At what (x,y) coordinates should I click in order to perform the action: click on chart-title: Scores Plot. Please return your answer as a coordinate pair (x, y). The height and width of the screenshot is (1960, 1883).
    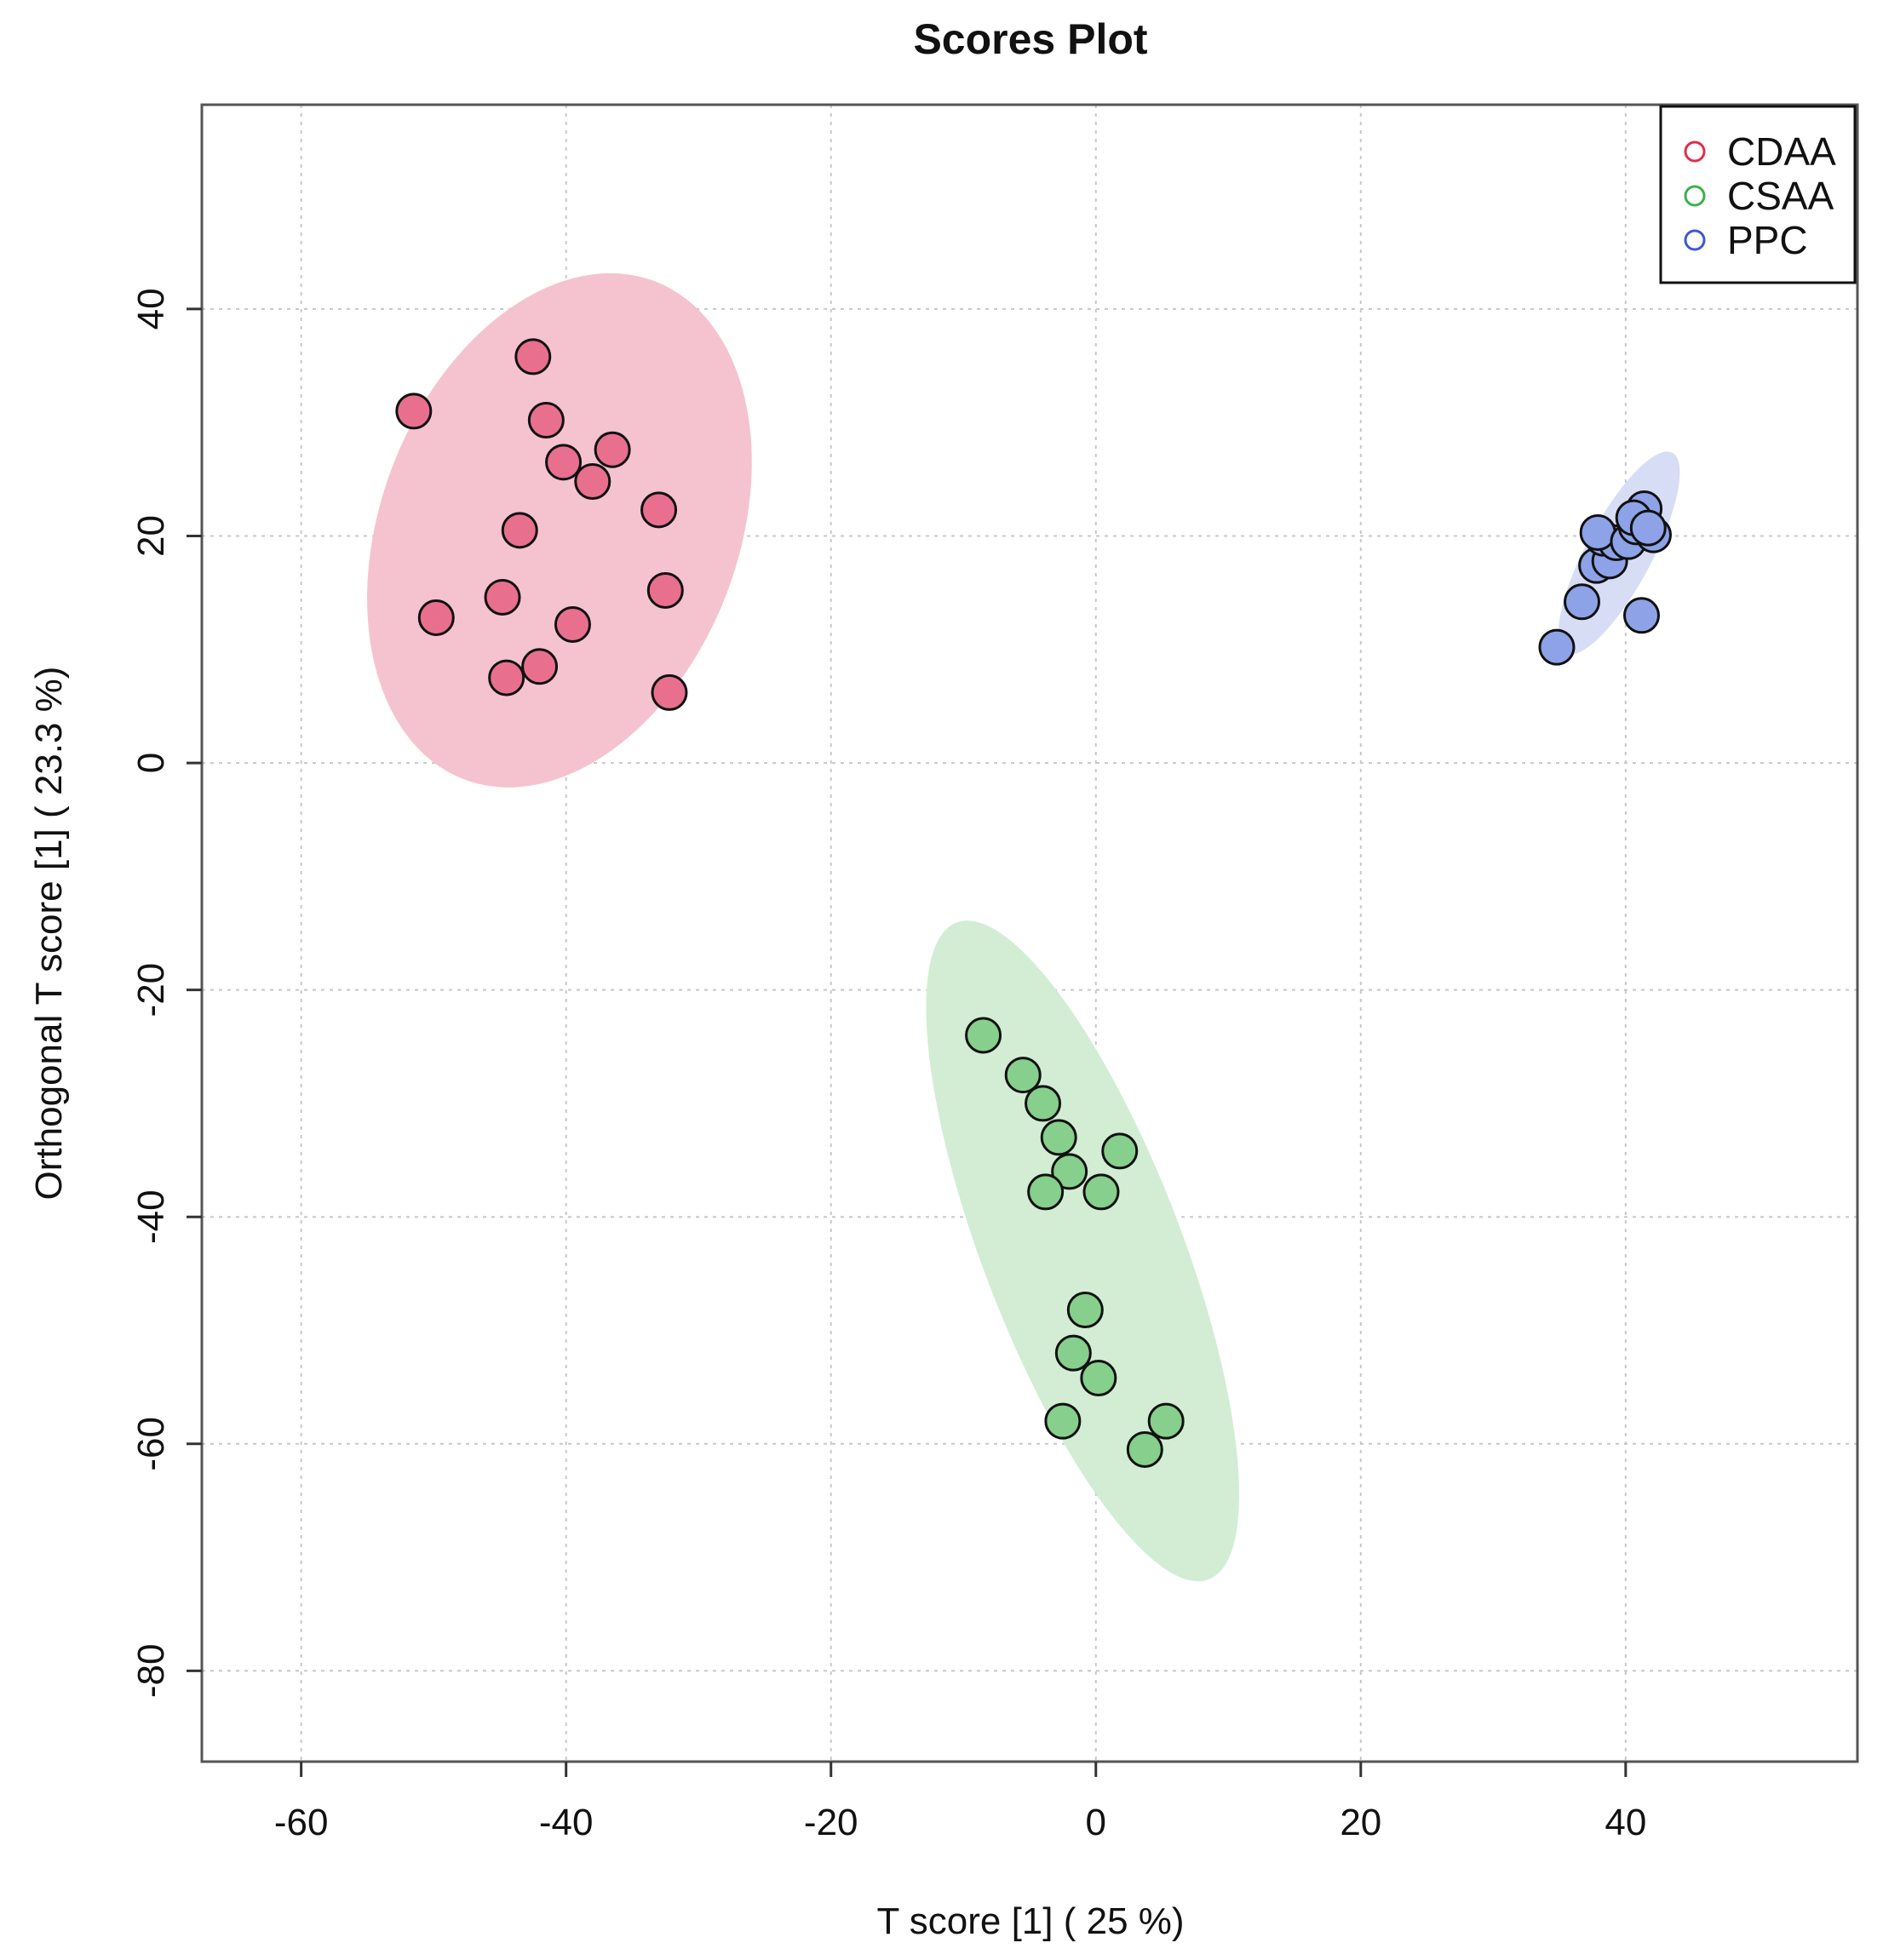
    Looking at the image, I should click on (1030, 39).